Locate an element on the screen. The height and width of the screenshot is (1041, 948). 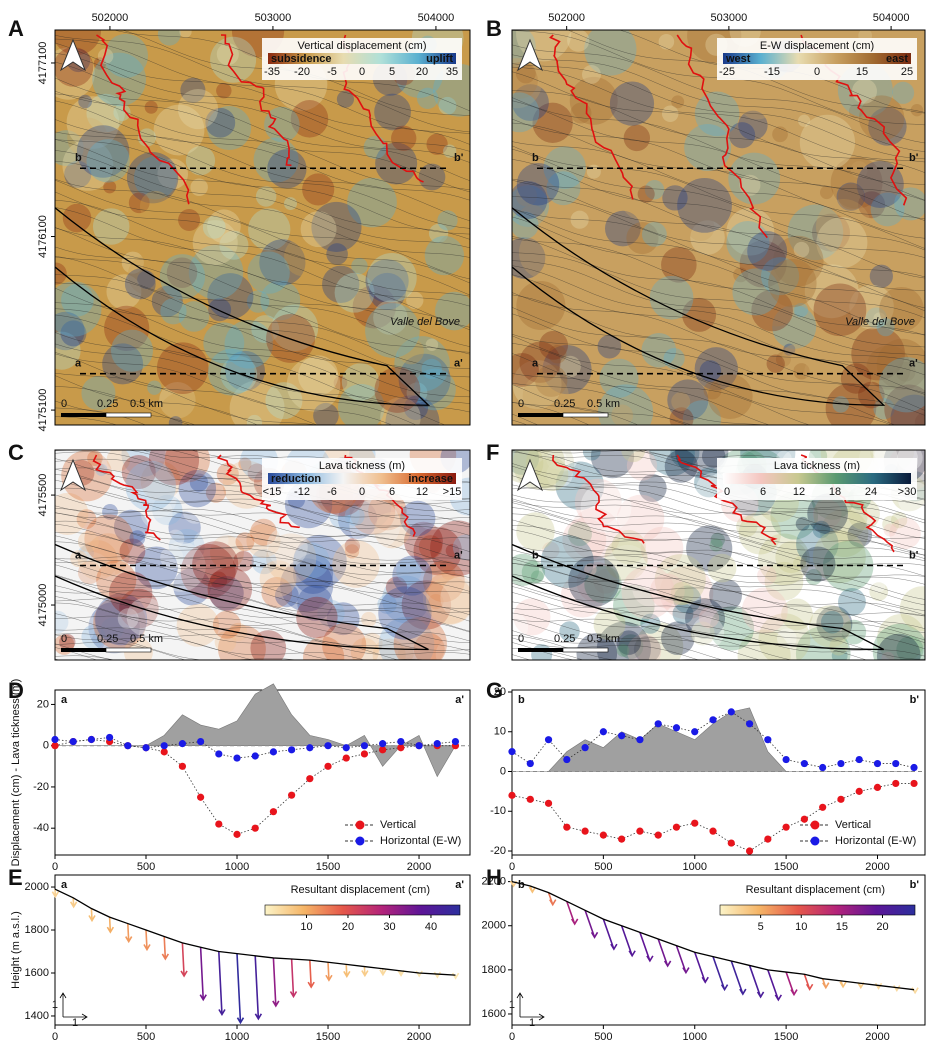
colorbar-tick-label: -25 is located at coordinates (727, 72).